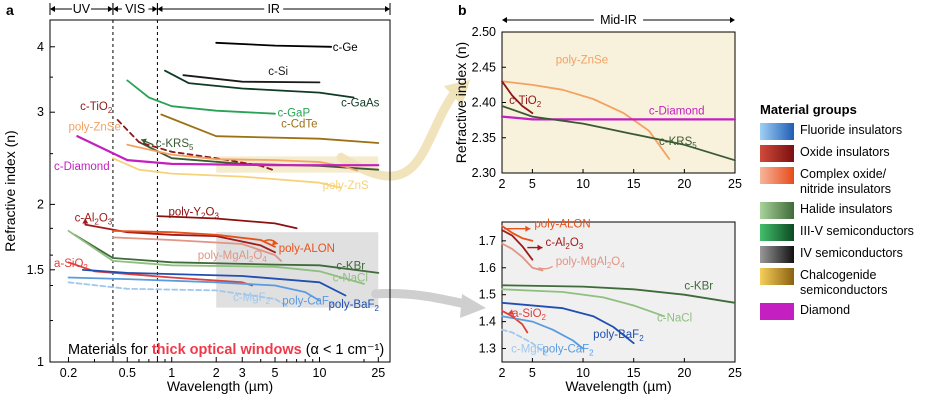 The image size is (933, 412). What do you see at coordinates (82, 9) in the screenshot?
I see `uv-bracket-label: UV` at bounding box center [82, 9].